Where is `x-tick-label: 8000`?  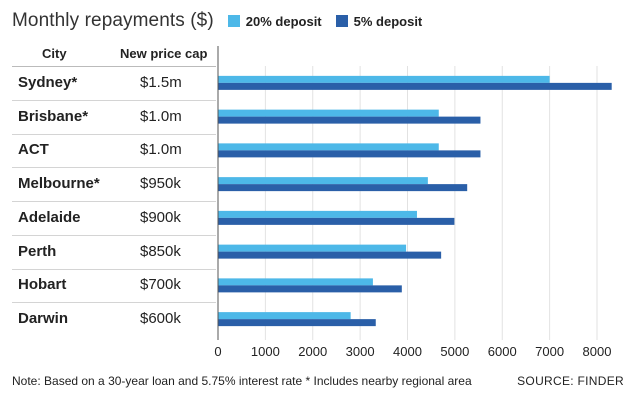
x-tick-label: 8000 is located at coordinates (597, 351).